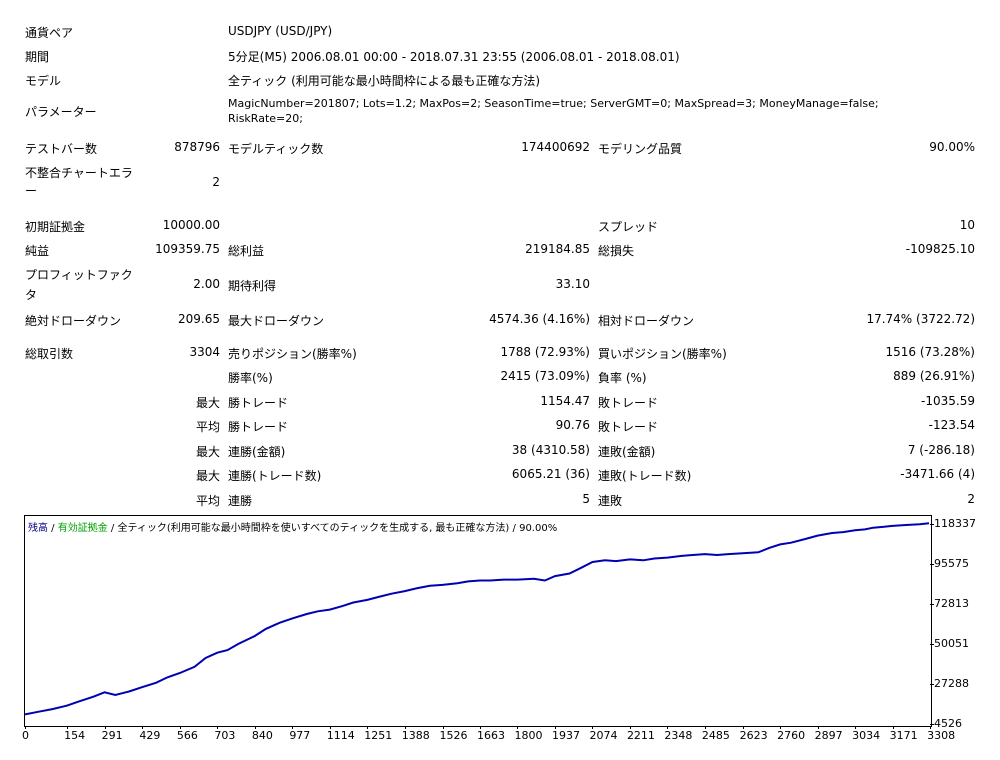 The height and width of the screenshot is (760, 1000). I want to click on x-tick-label: 0, so click(25, 735).